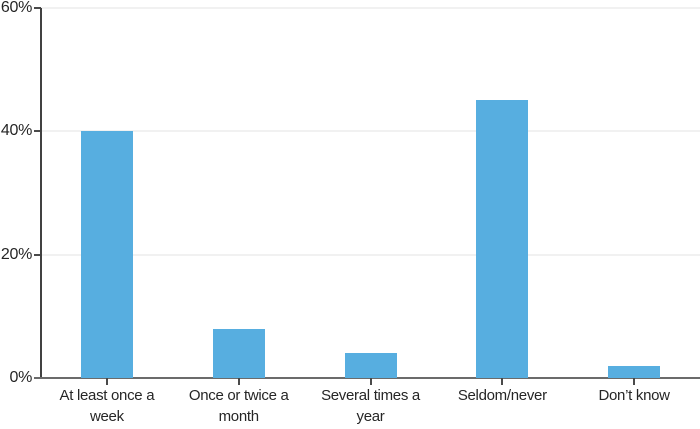 The height and width of the screenshot is (429, 700). Describe the element at coordinates (16, 8) in the screenshot. I see `y-tick-label: 60%` at that location.